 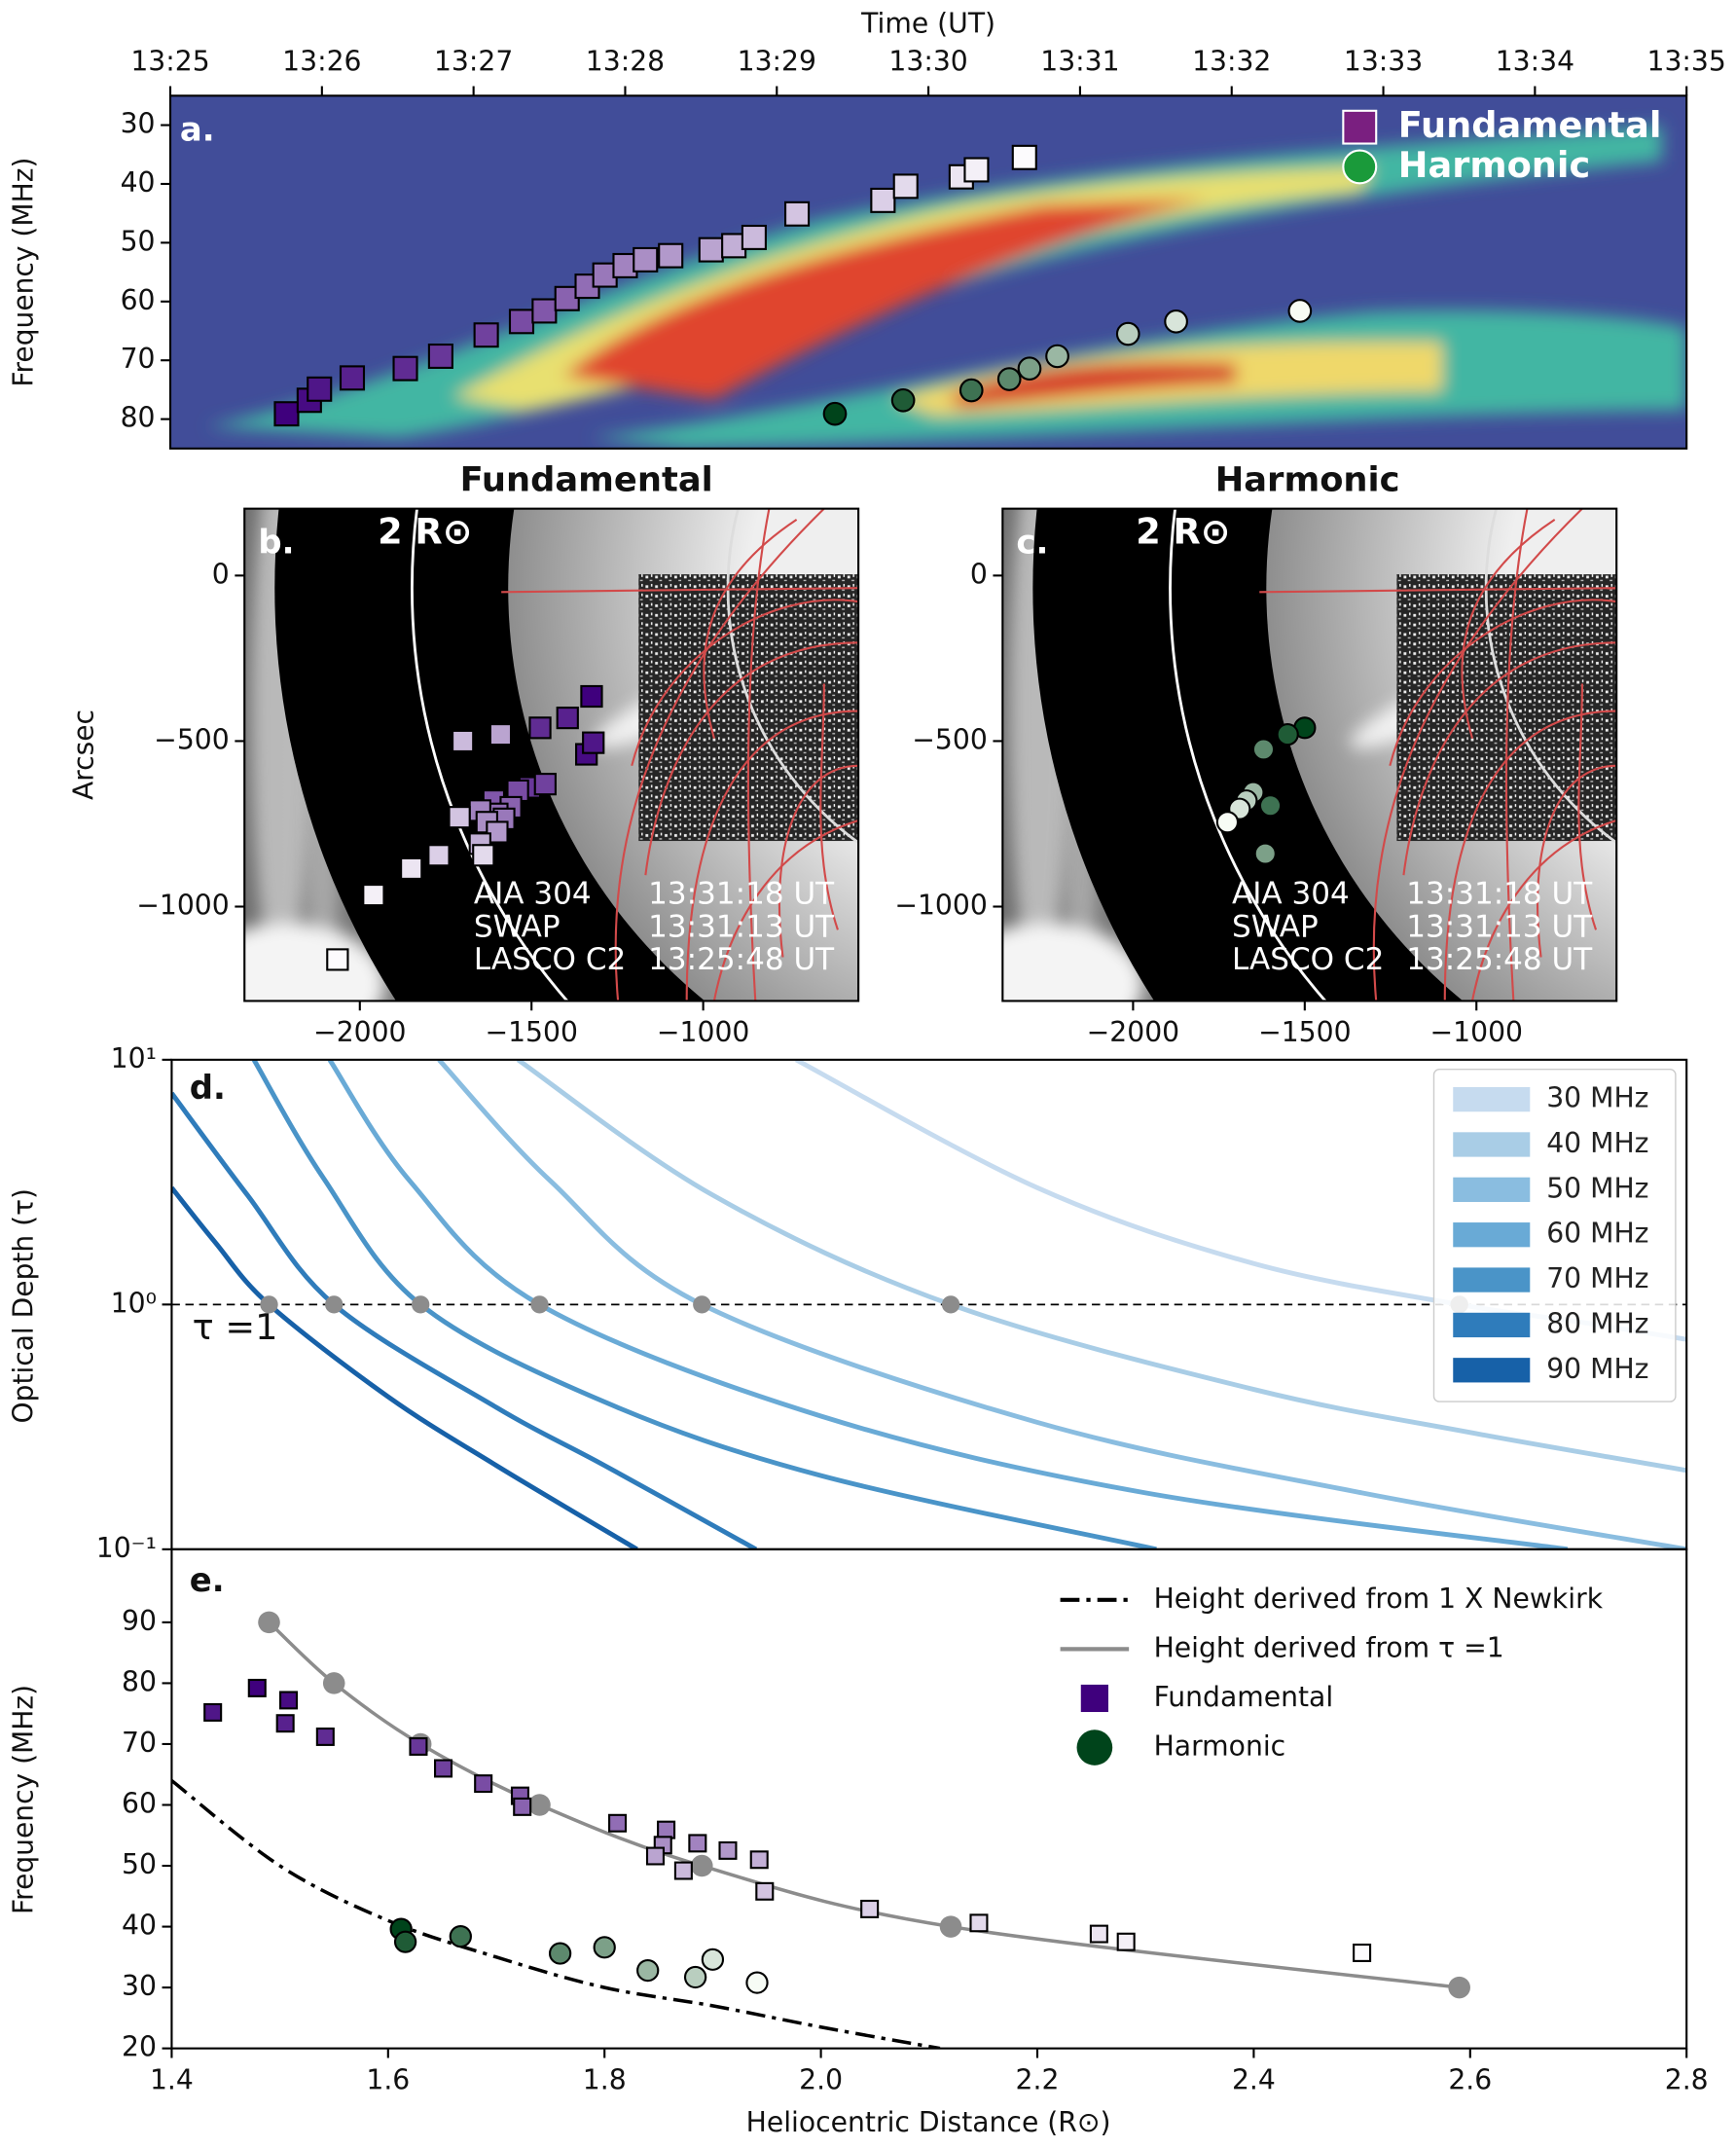 I want to click on y-tick-label: 40, so click(x=139, y=1926).